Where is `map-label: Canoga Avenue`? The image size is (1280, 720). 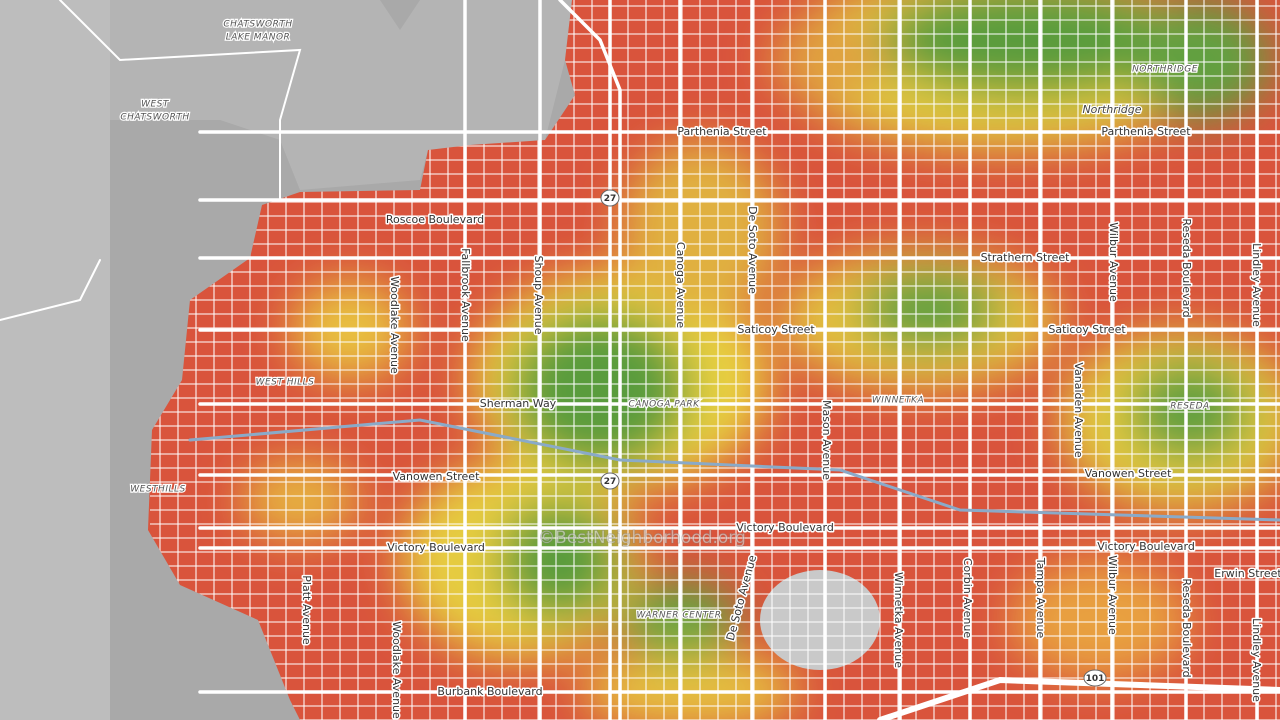
map-label: Canoga Avenue is located at coordinates (680, 285).